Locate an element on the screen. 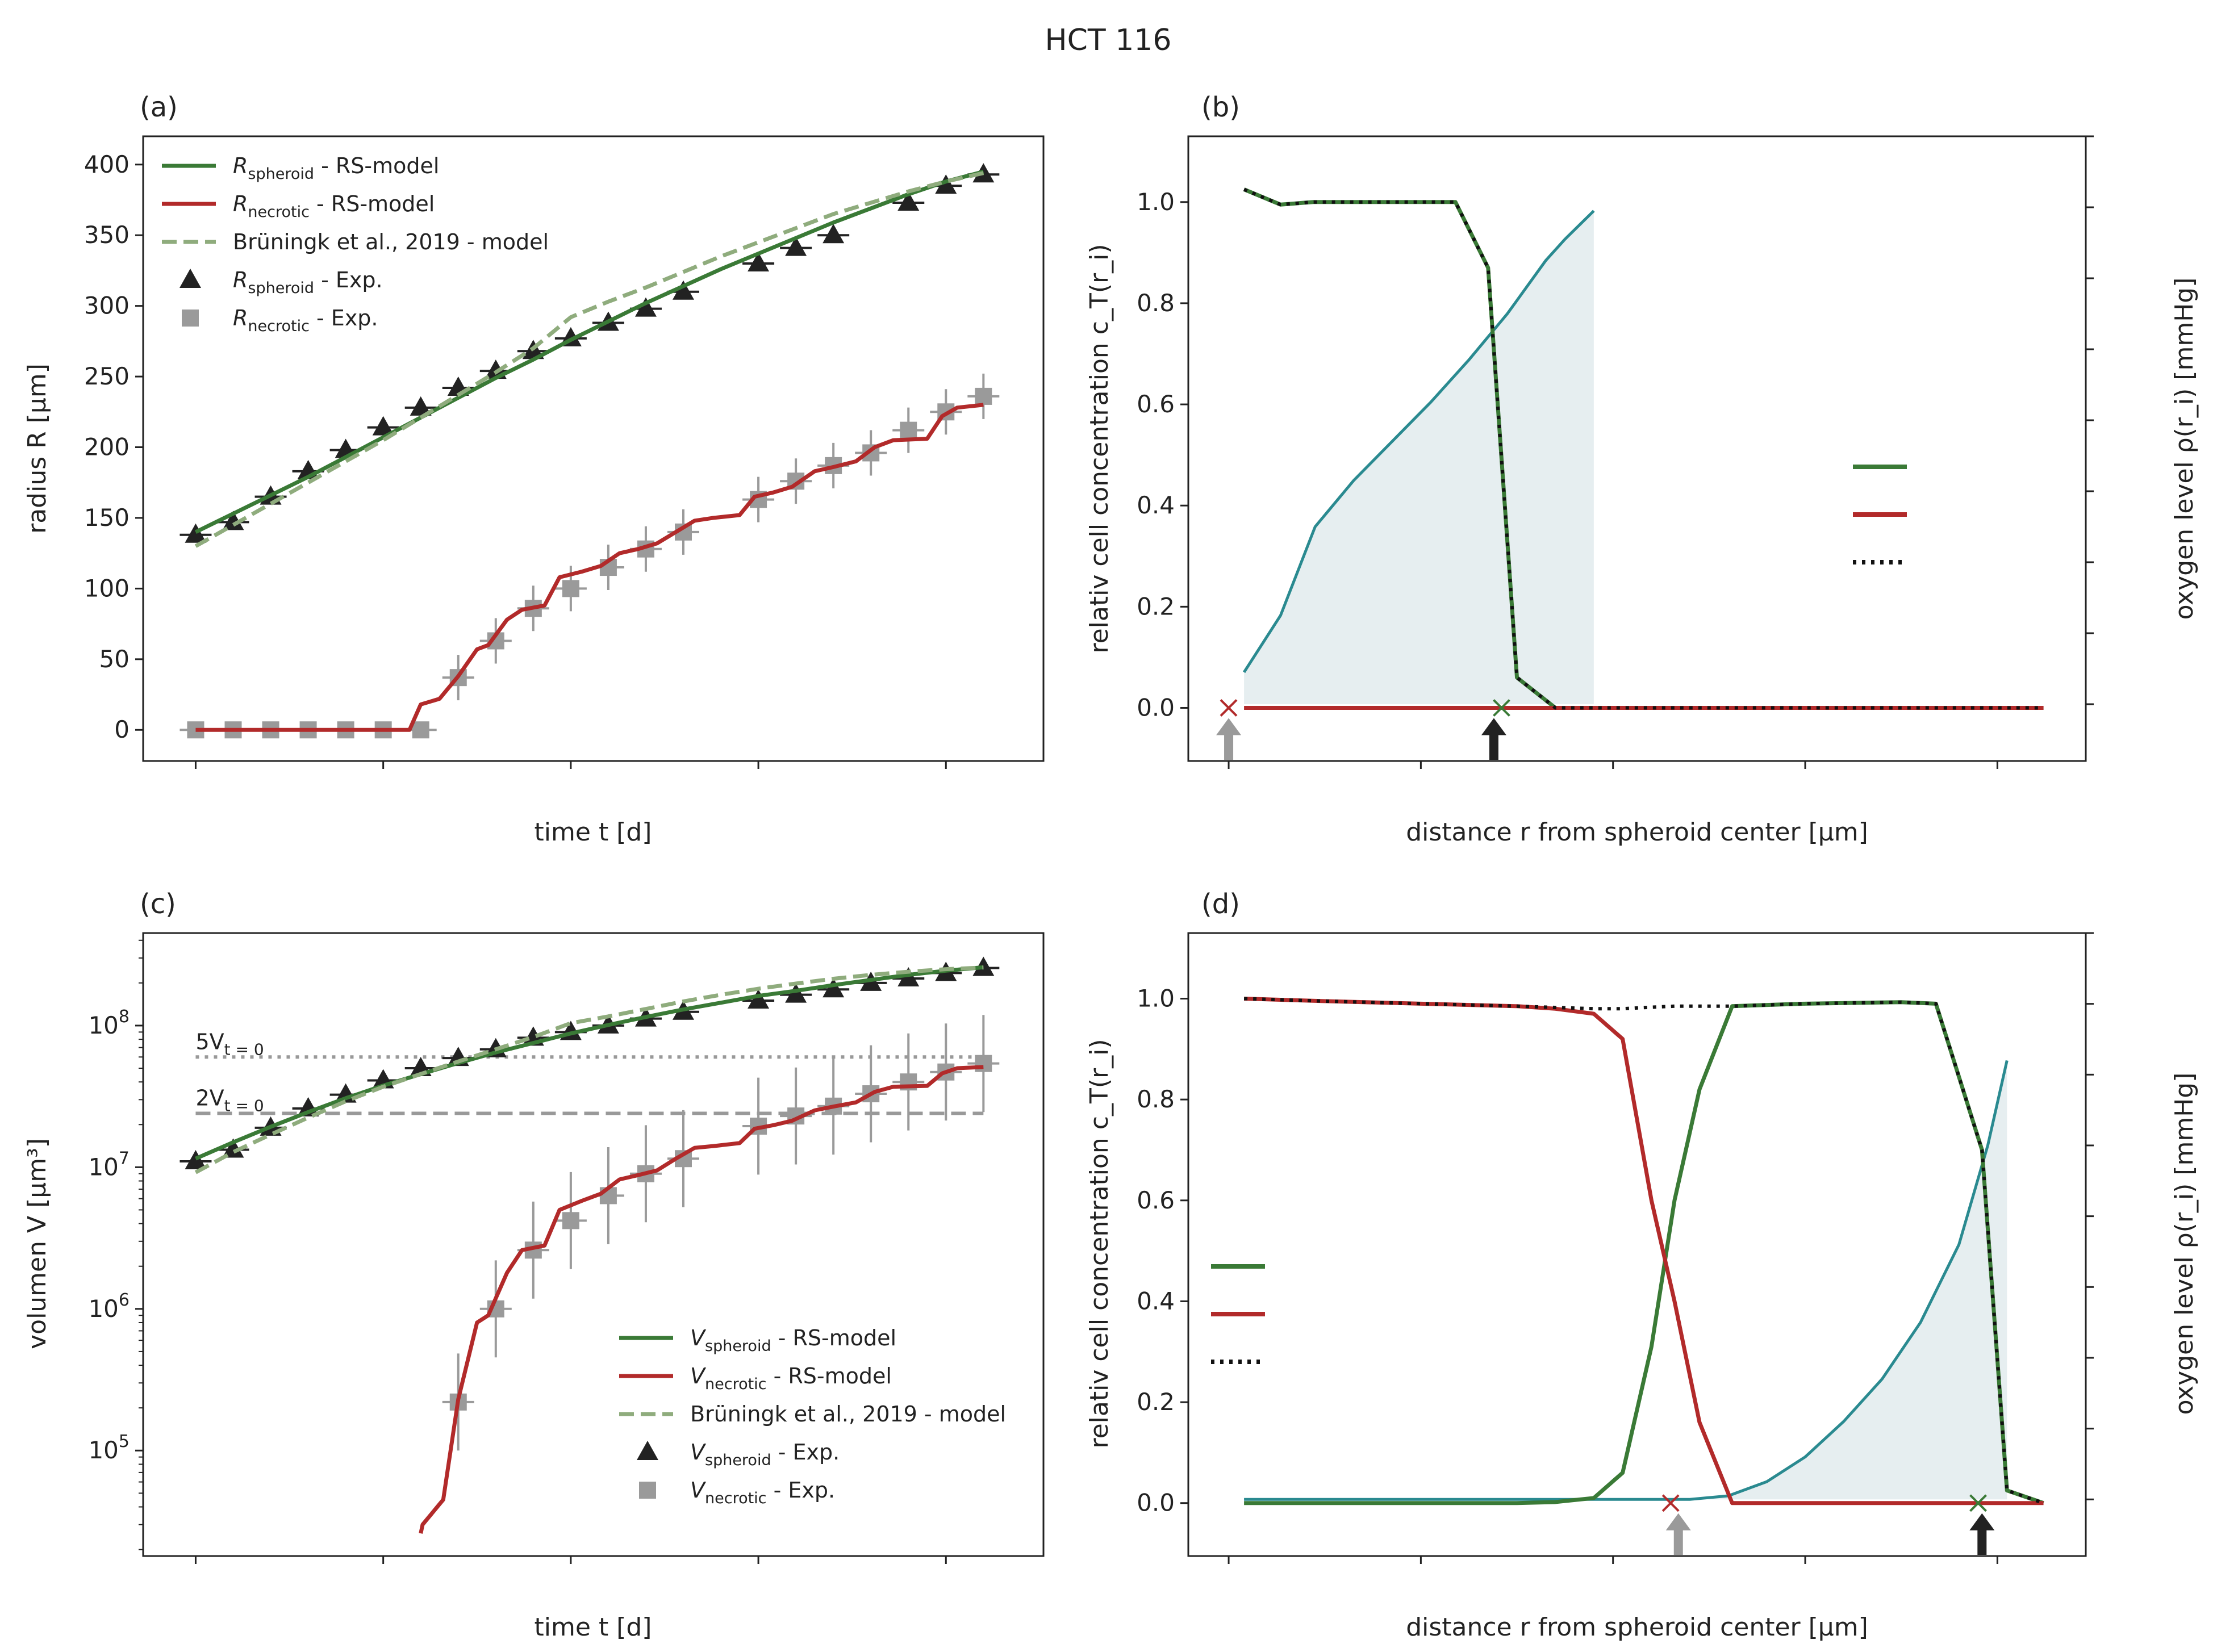 The height and width of the screenshot is (1652, 2217). reference-label-sub: t = 0 is located at coordinates (244, 1106).